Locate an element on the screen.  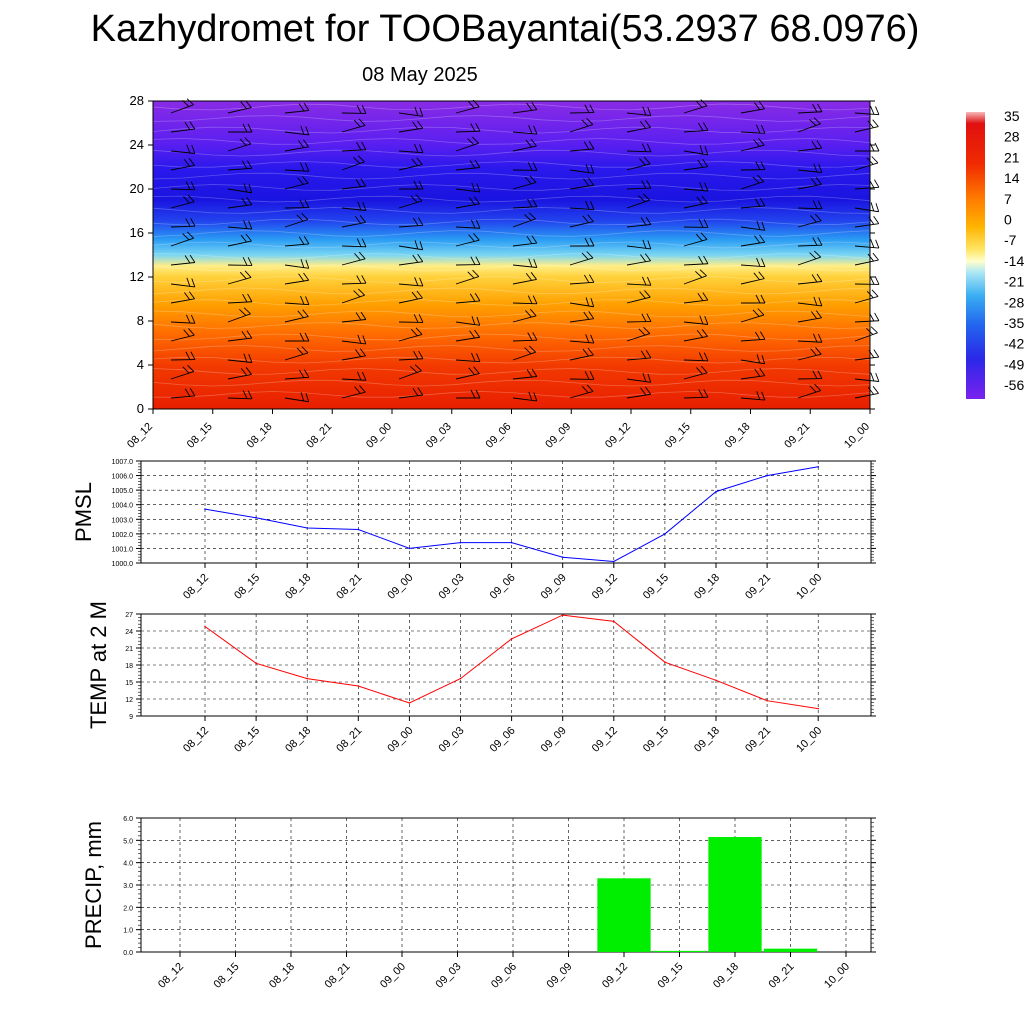
heatmap-x-tick-label: 10_00 is located at coordinates (857, 436).